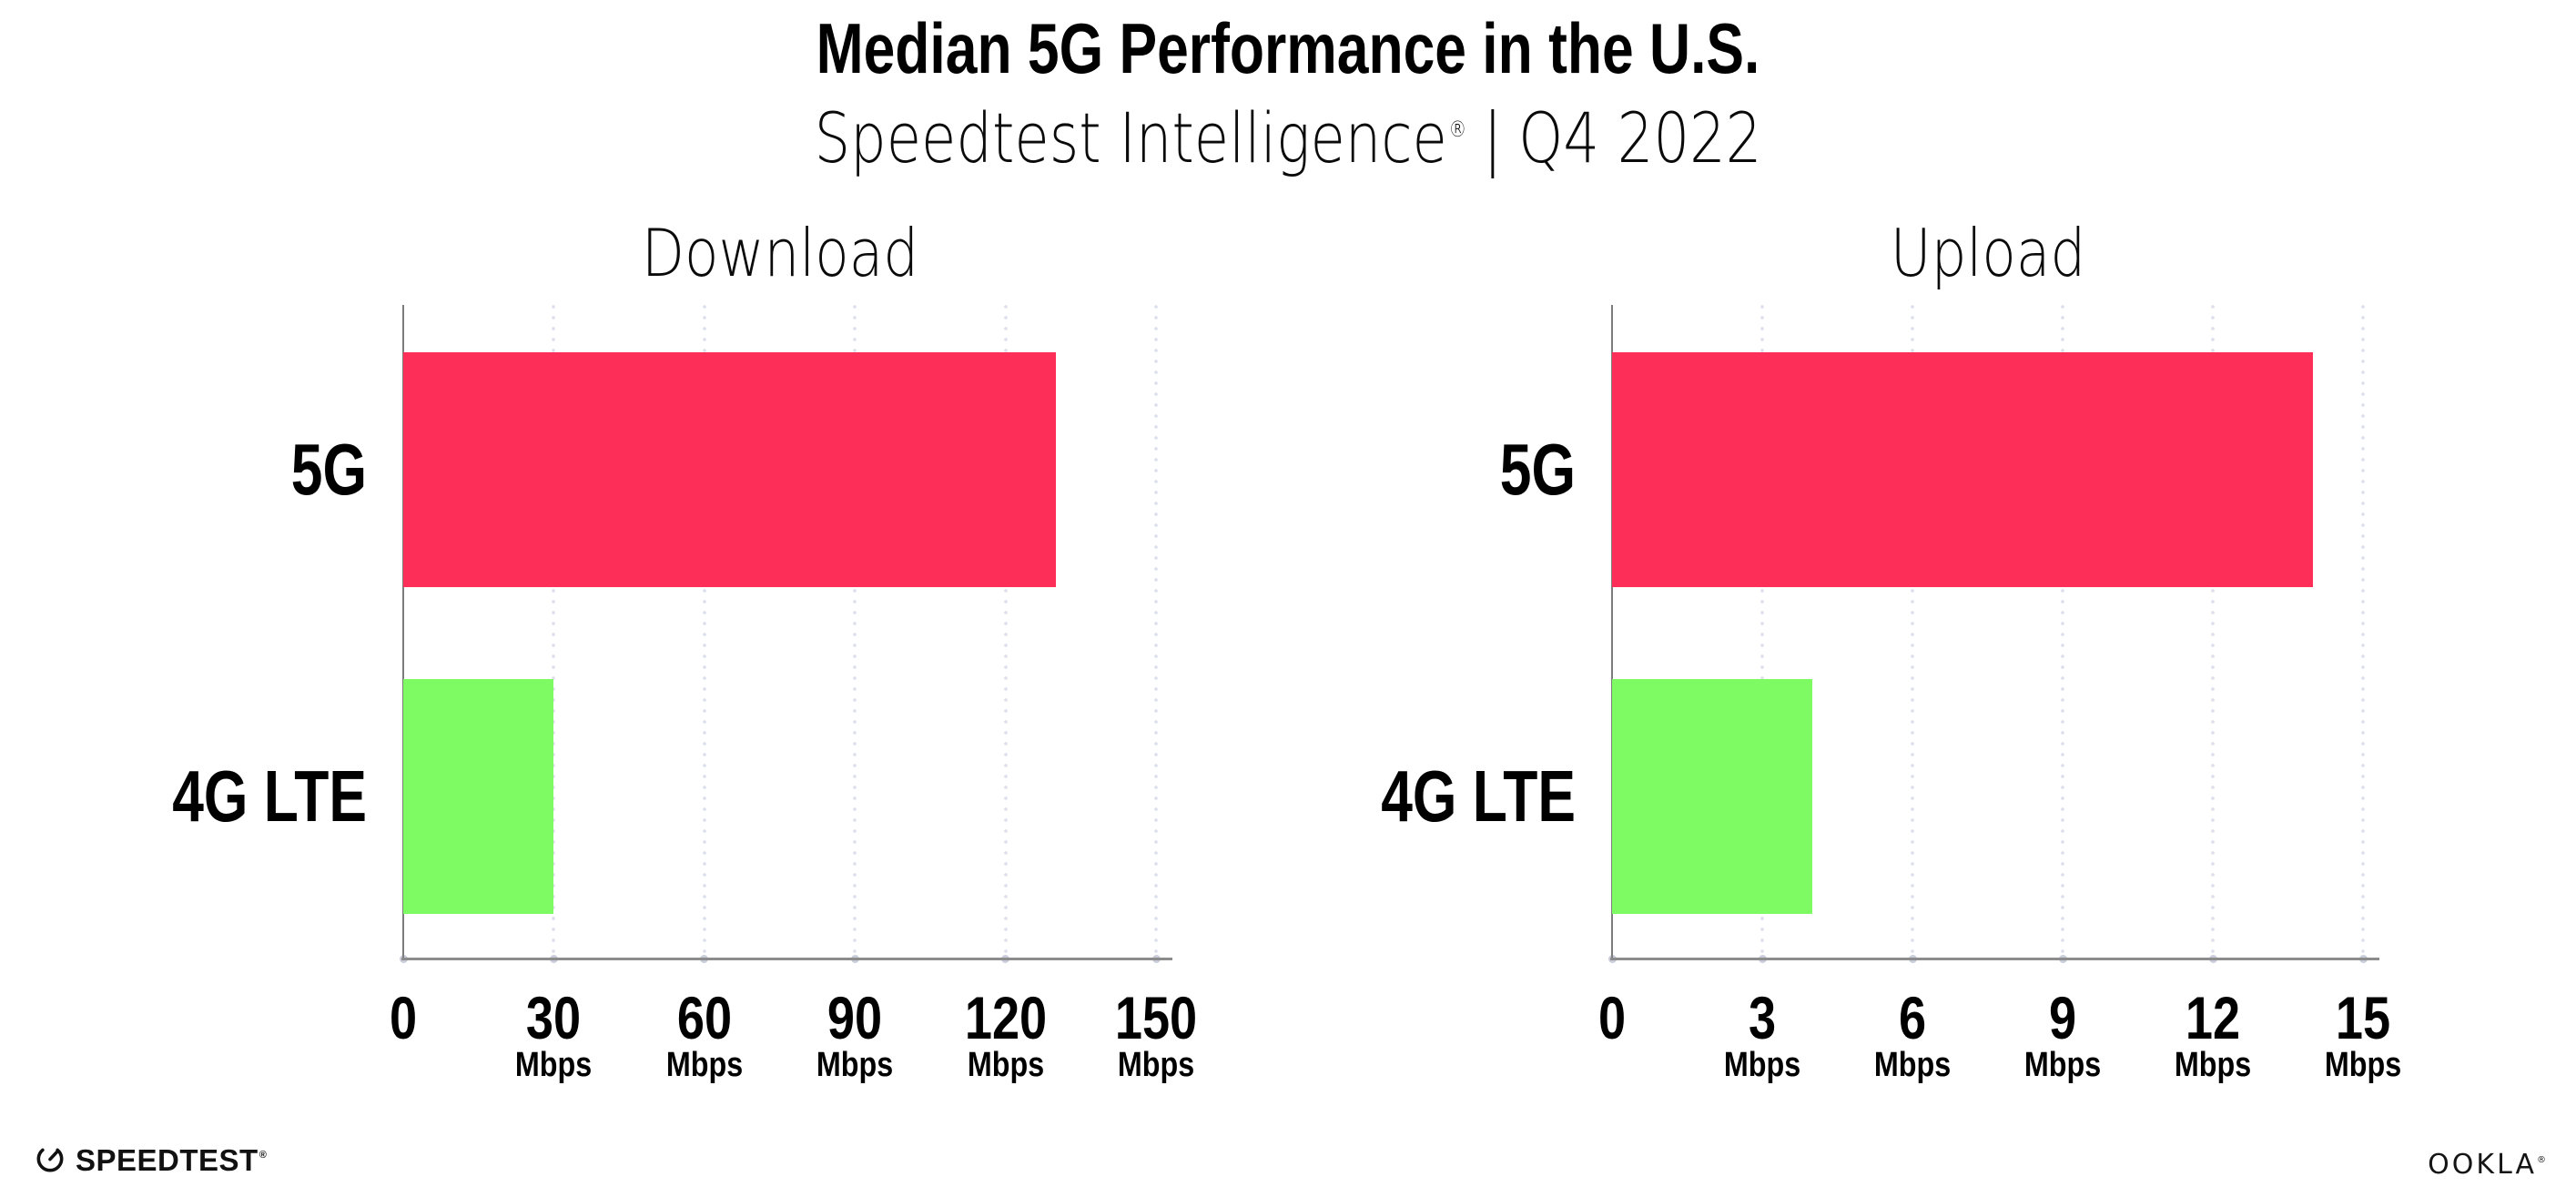  I want to click on page-title: Median 5G Performance in the U.S., so click(1288, 48).